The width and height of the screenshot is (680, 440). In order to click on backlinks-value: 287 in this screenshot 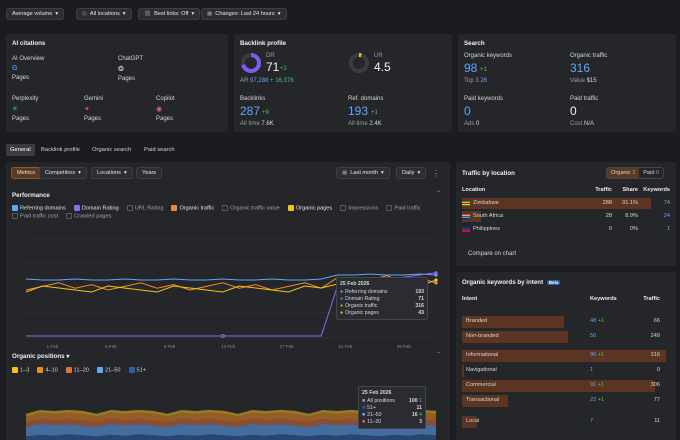, I will do `click(250, 111)`.